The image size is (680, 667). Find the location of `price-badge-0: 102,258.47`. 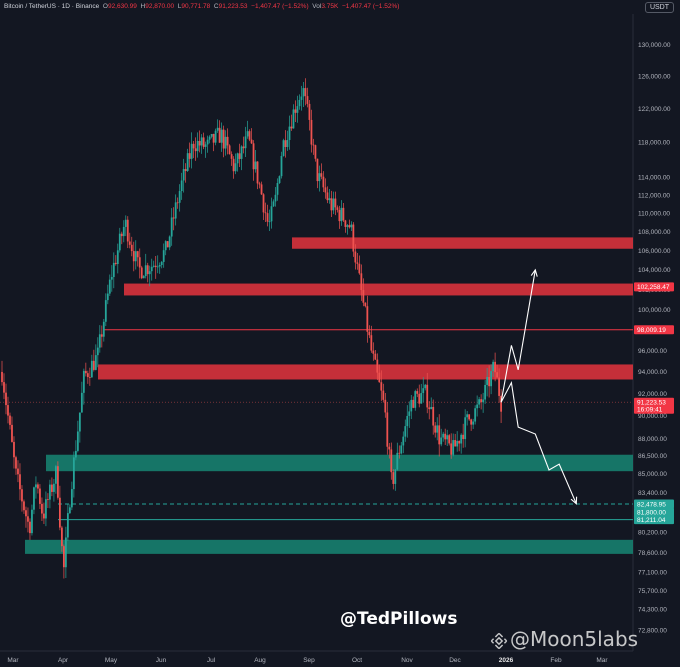

price-badge-0: 102,258.47 is located at coordinates (653, 287).